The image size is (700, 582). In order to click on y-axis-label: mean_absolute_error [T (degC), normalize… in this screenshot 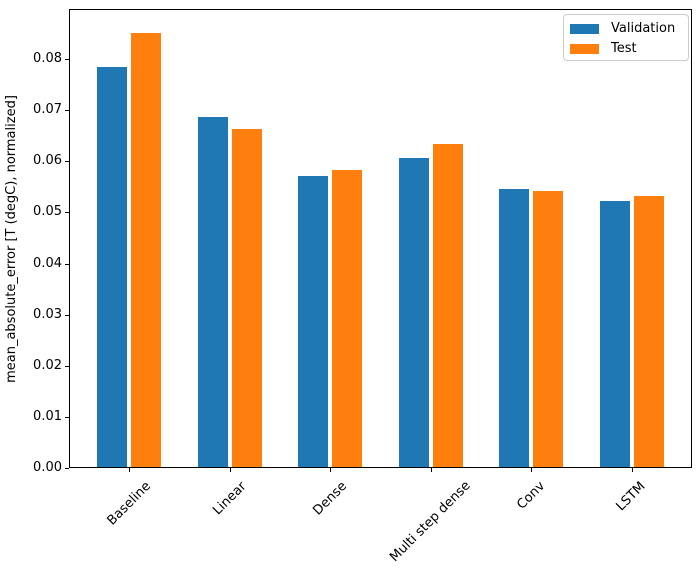, I will do `click(11, 238)`.